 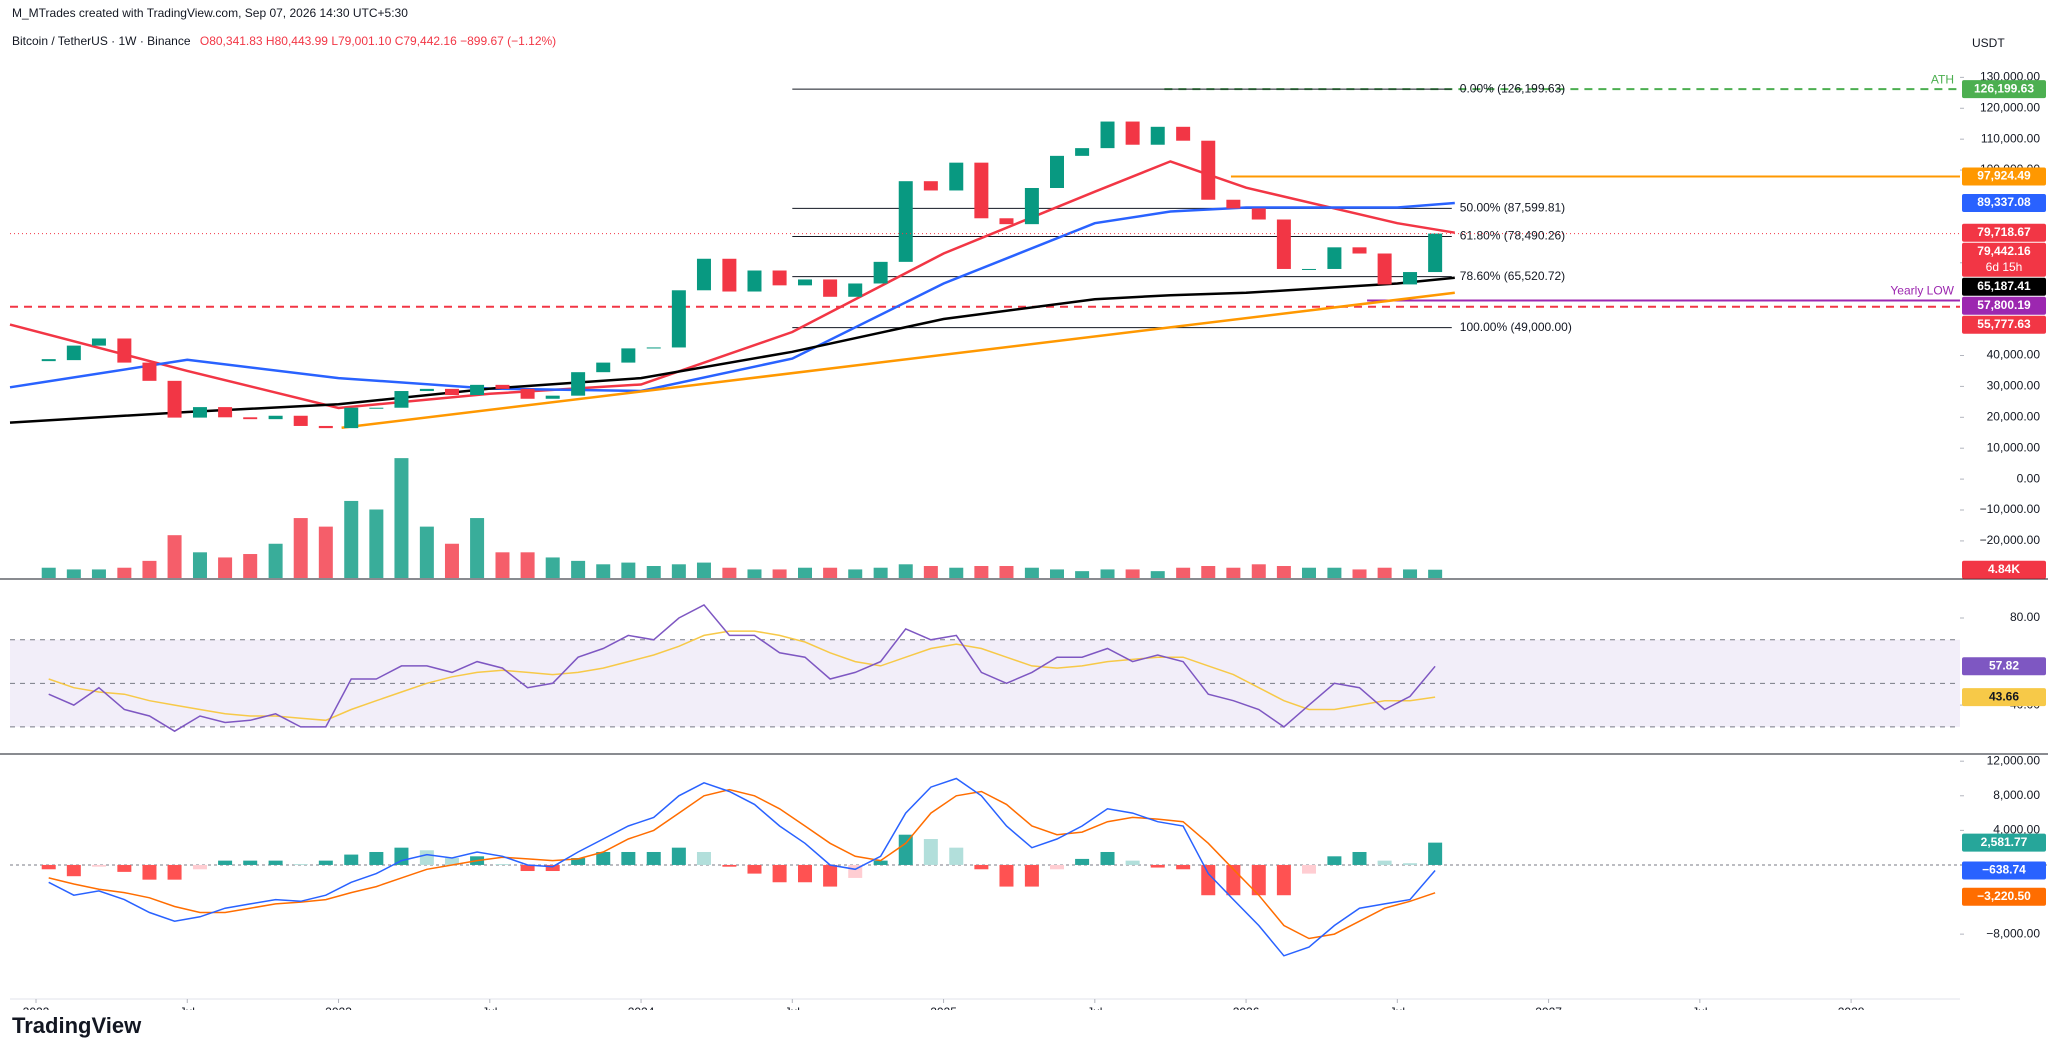 What do you see at coordinates (101, 41) in the screenshot?
I see `symbol: Bitcoin / TetherUS · 1W · Binance` at bounding box center [101, 41].